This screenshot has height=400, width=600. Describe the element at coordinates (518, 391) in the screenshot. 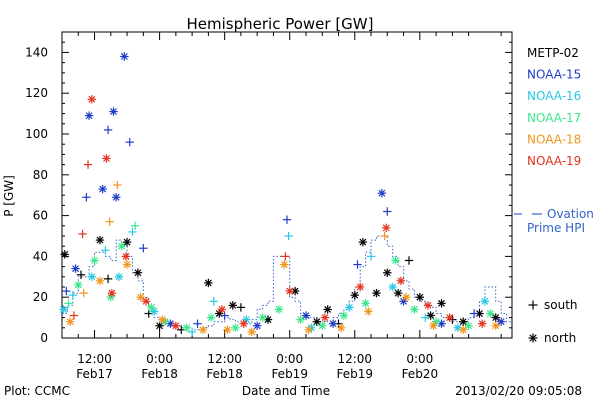

I see `footer-timestamp: 2013/02/20 09:05:08` at that location.